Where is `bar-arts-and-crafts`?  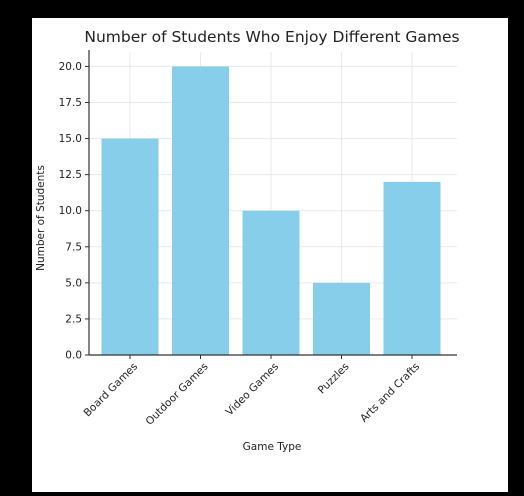
bar-arts-and-crafts is located at coordinates (412, 268).